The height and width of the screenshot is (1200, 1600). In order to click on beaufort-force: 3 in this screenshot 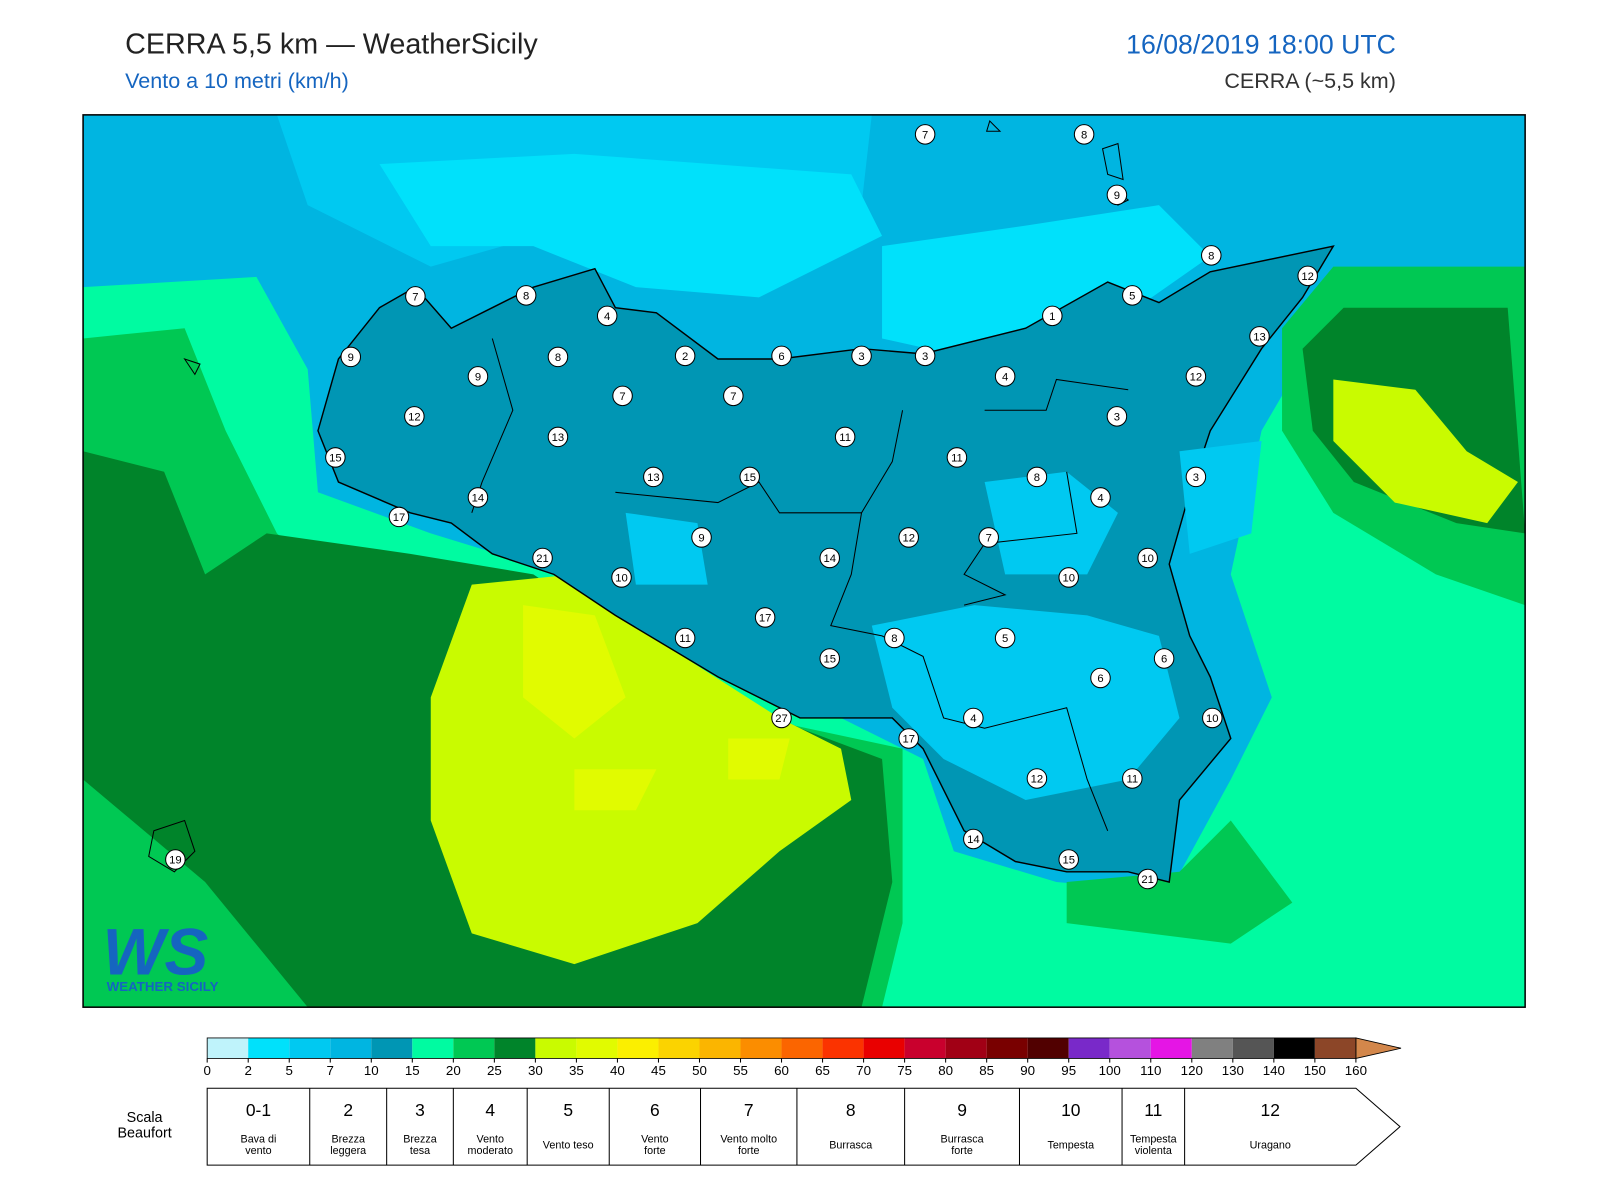, I will do `click(420, 1110)`.